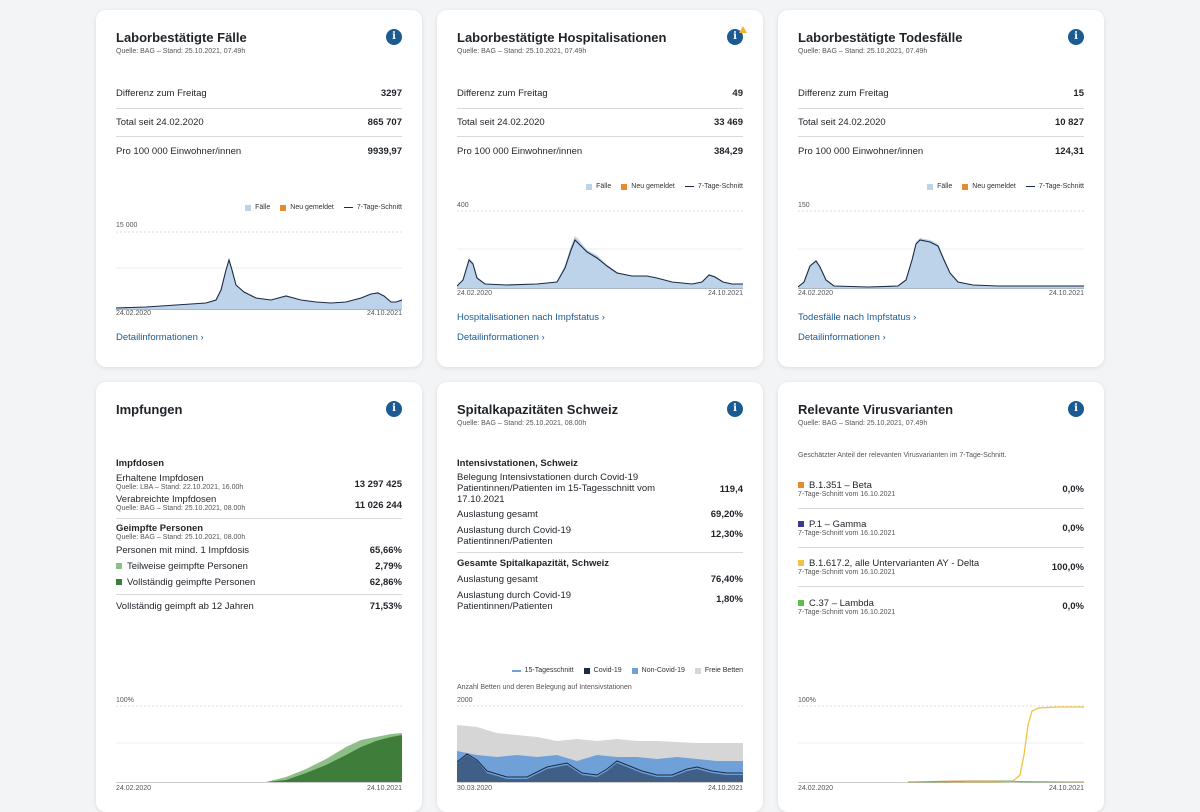 This screenshot has width=1200, height=812. Describe the element at coordinates (876, 409) in the screenshot. I see `card-title: Relevante Virusvarianten` at that location.